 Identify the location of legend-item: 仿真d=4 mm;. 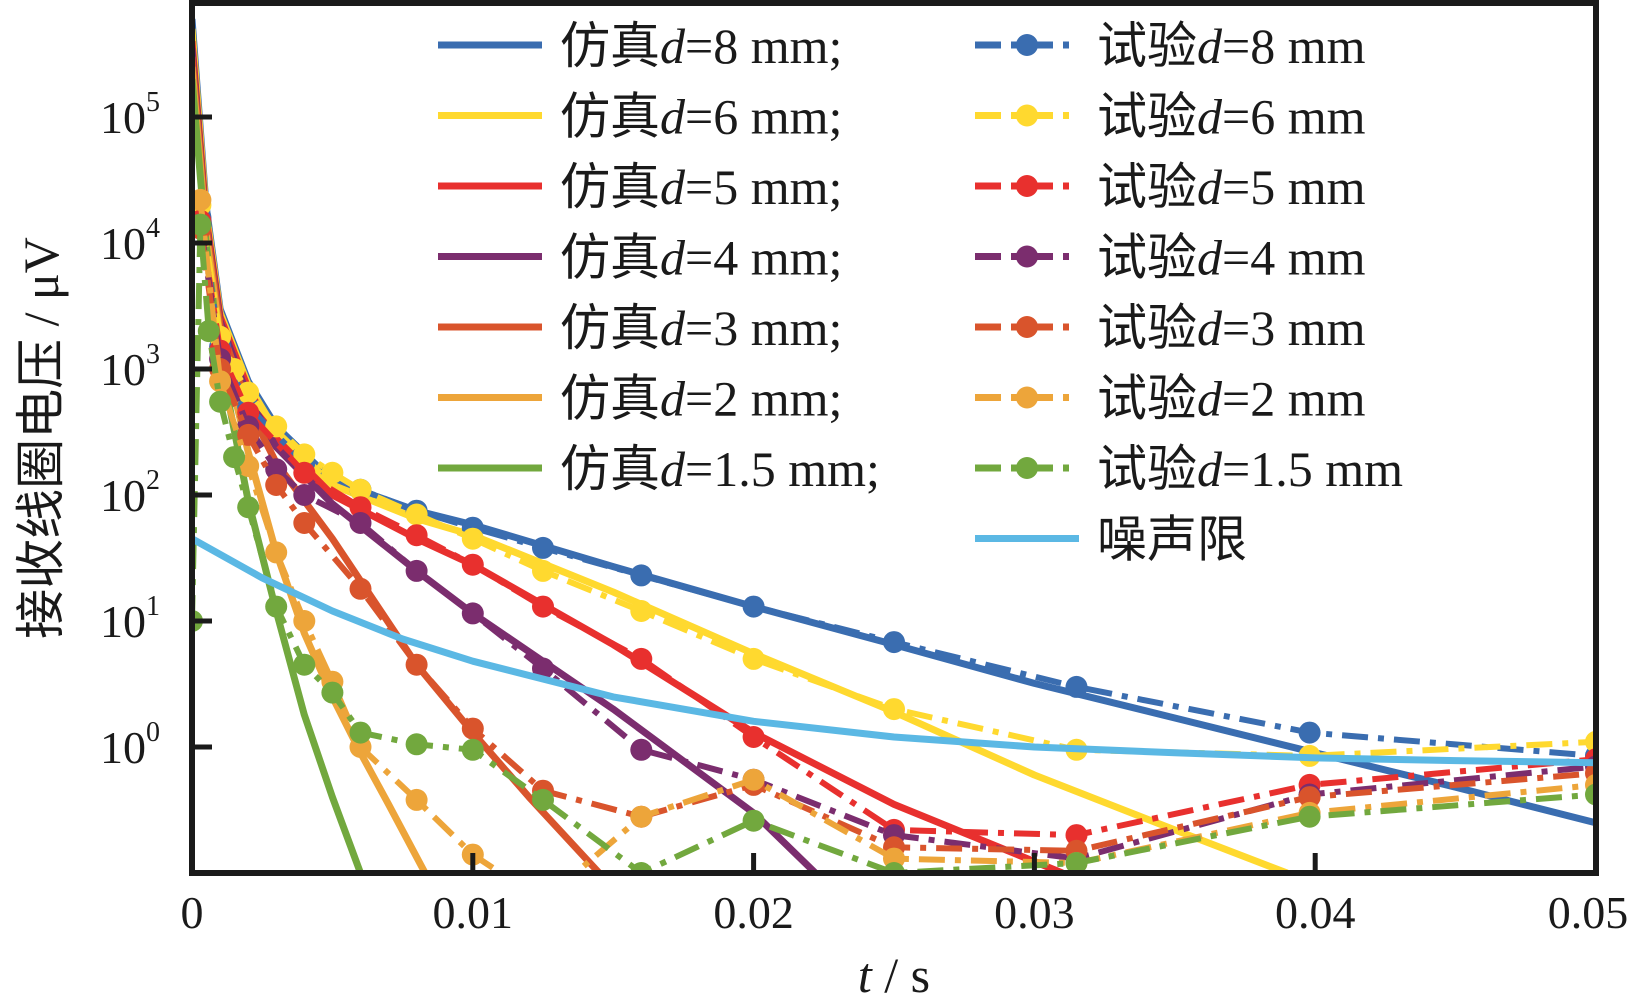
(640, 258).